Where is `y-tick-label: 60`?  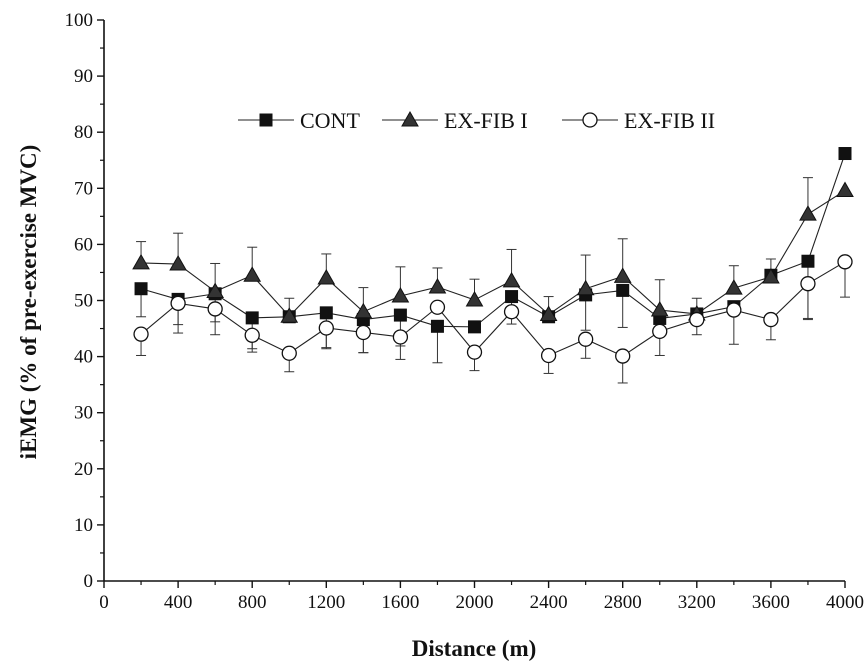
y-tick-label: 60 is located at coordinates (83, 244).